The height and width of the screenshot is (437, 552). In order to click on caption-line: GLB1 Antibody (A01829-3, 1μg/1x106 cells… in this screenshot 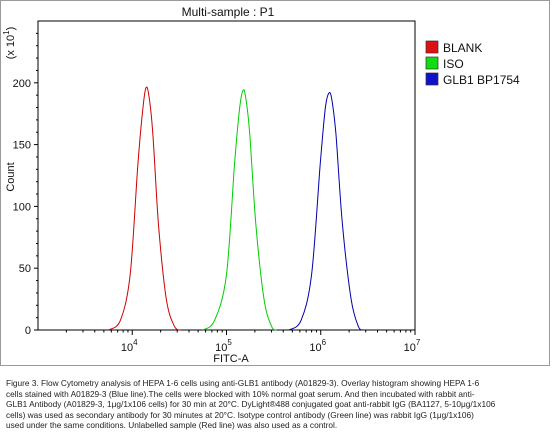, I will do `click(251, 404)`.